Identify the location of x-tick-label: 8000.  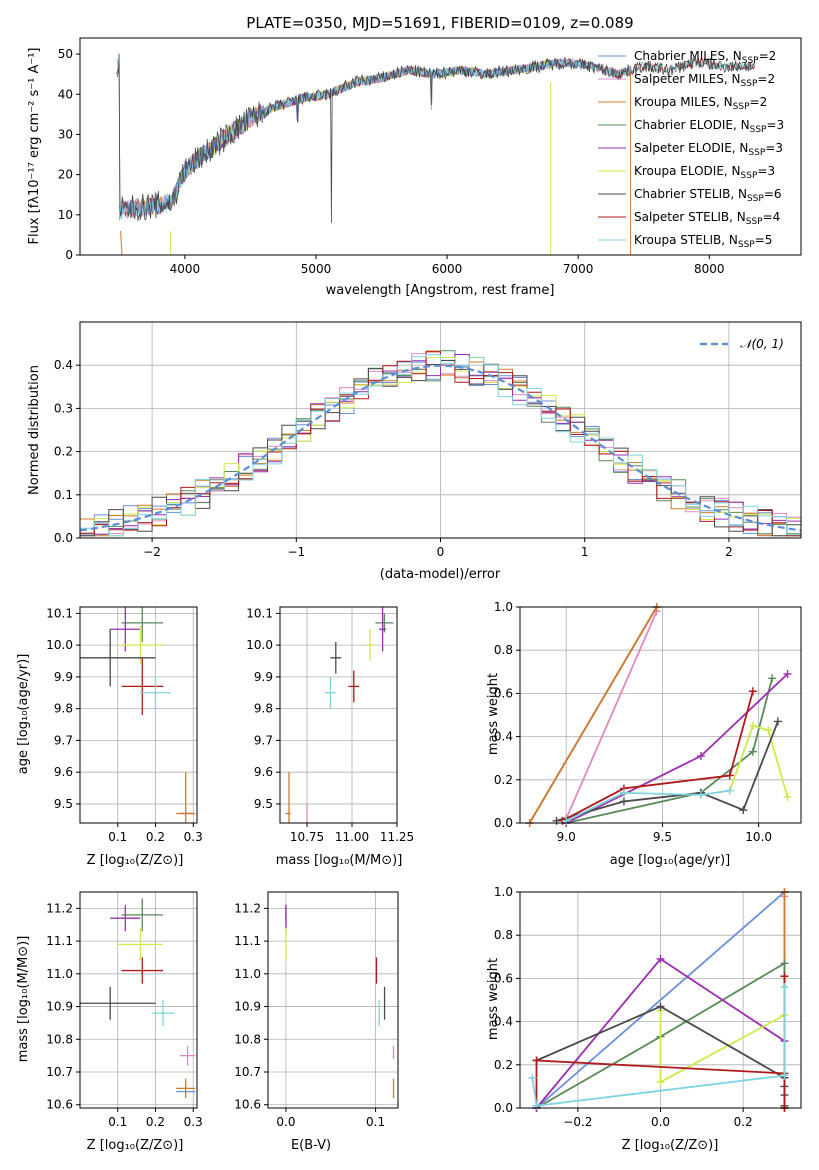
(709, 269).